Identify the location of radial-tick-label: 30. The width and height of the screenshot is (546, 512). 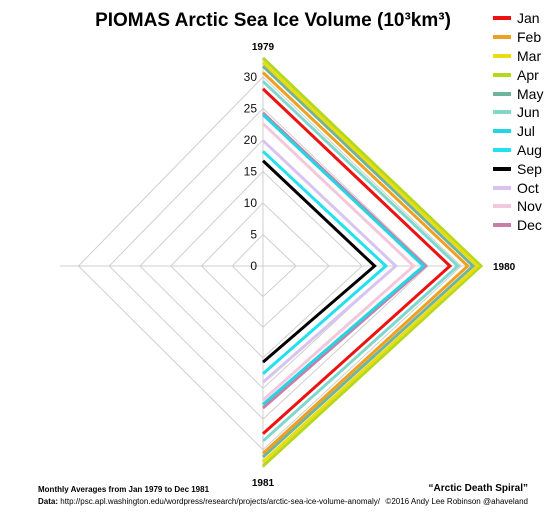
(251, 77).